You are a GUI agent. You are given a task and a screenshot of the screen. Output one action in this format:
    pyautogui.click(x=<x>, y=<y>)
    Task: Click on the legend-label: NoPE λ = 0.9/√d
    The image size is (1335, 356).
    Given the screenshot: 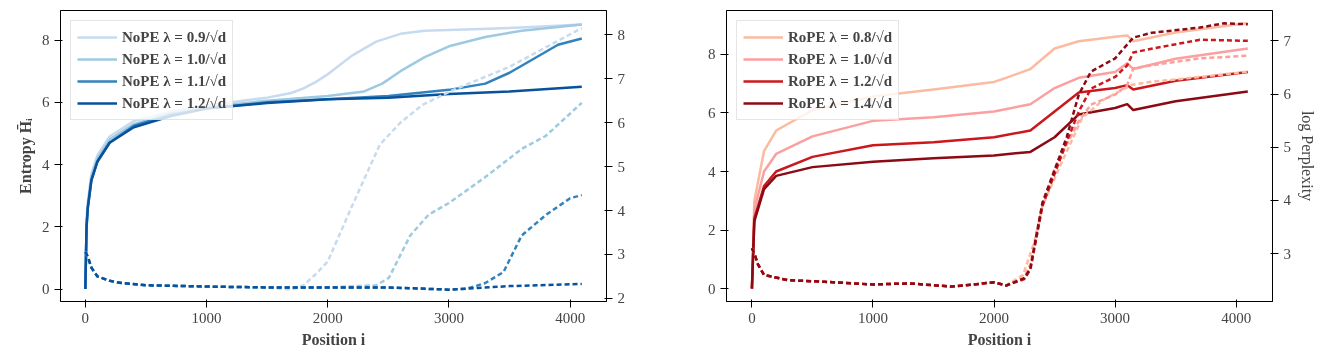 What is the action you would take?
    pyautogui.click(x=174, y=37)
    